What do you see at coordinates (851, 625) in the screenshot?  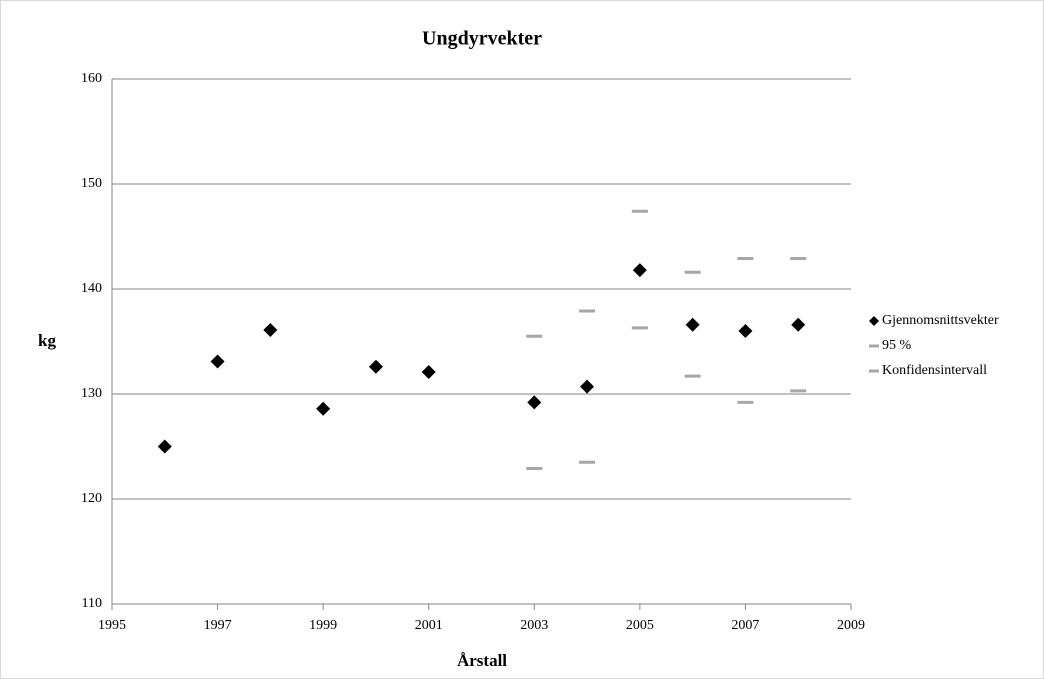 I see `x-tick-label: 2009` at bounding box center [851, 625].